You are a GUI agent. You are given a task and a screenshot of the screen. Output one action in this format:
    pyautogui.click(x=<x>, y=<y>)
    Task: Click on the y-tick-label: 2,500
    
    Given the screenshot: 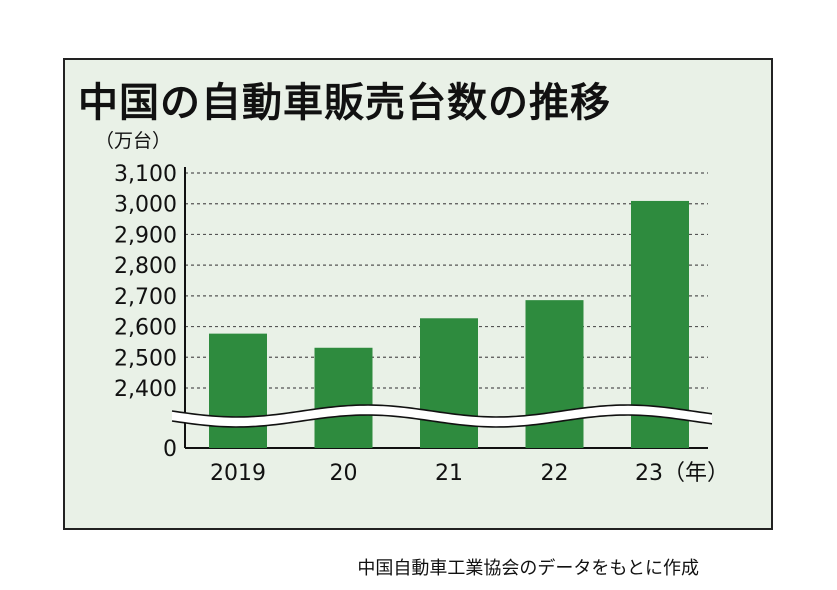 What is the action you would take?
    pyautogui.click(x=145, y=358)
    